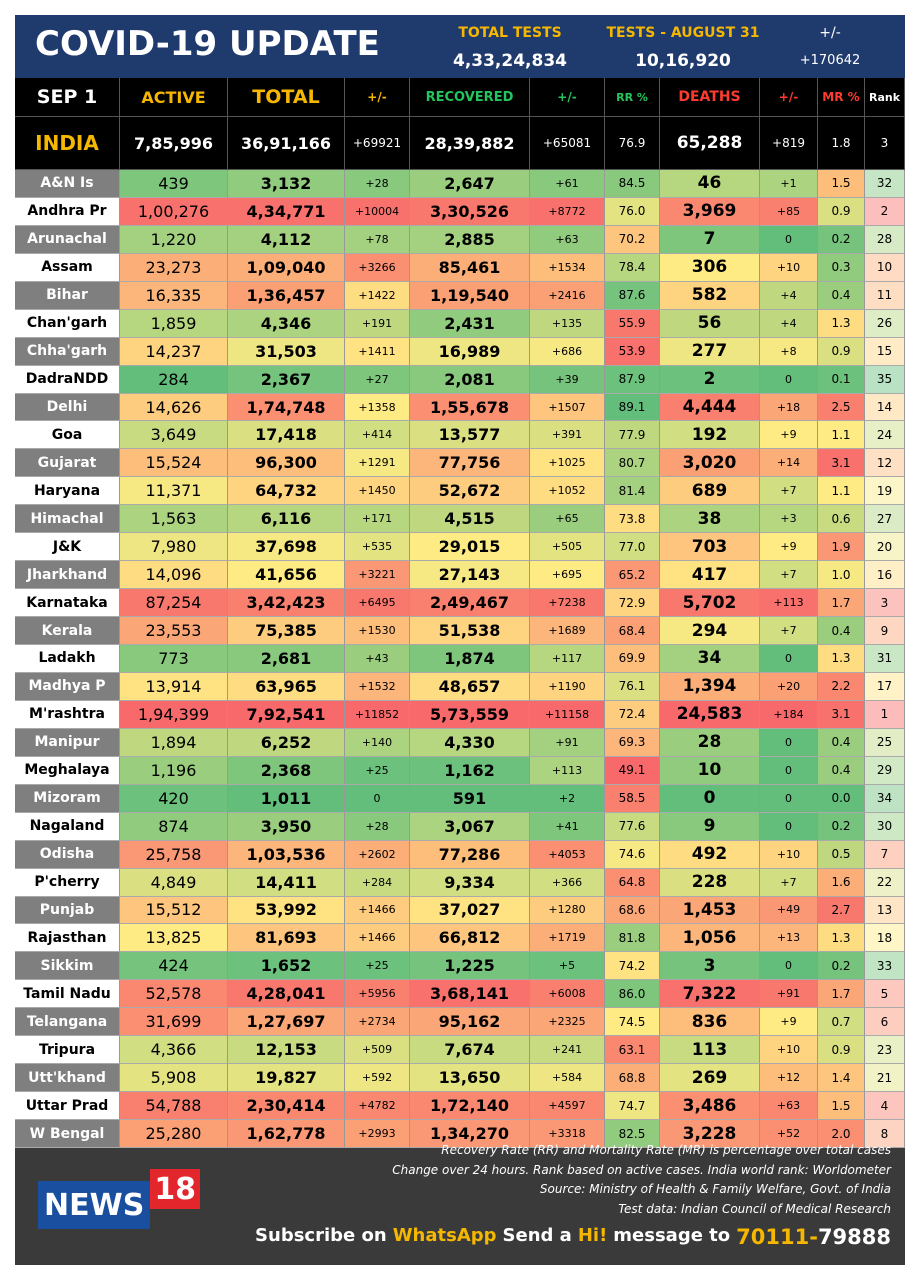 Image resolution: width=920 pixels, height=1280 pixels. Describe the element at coordinates (567, 882) in the screenshot. I see `cell: +366` at that location.